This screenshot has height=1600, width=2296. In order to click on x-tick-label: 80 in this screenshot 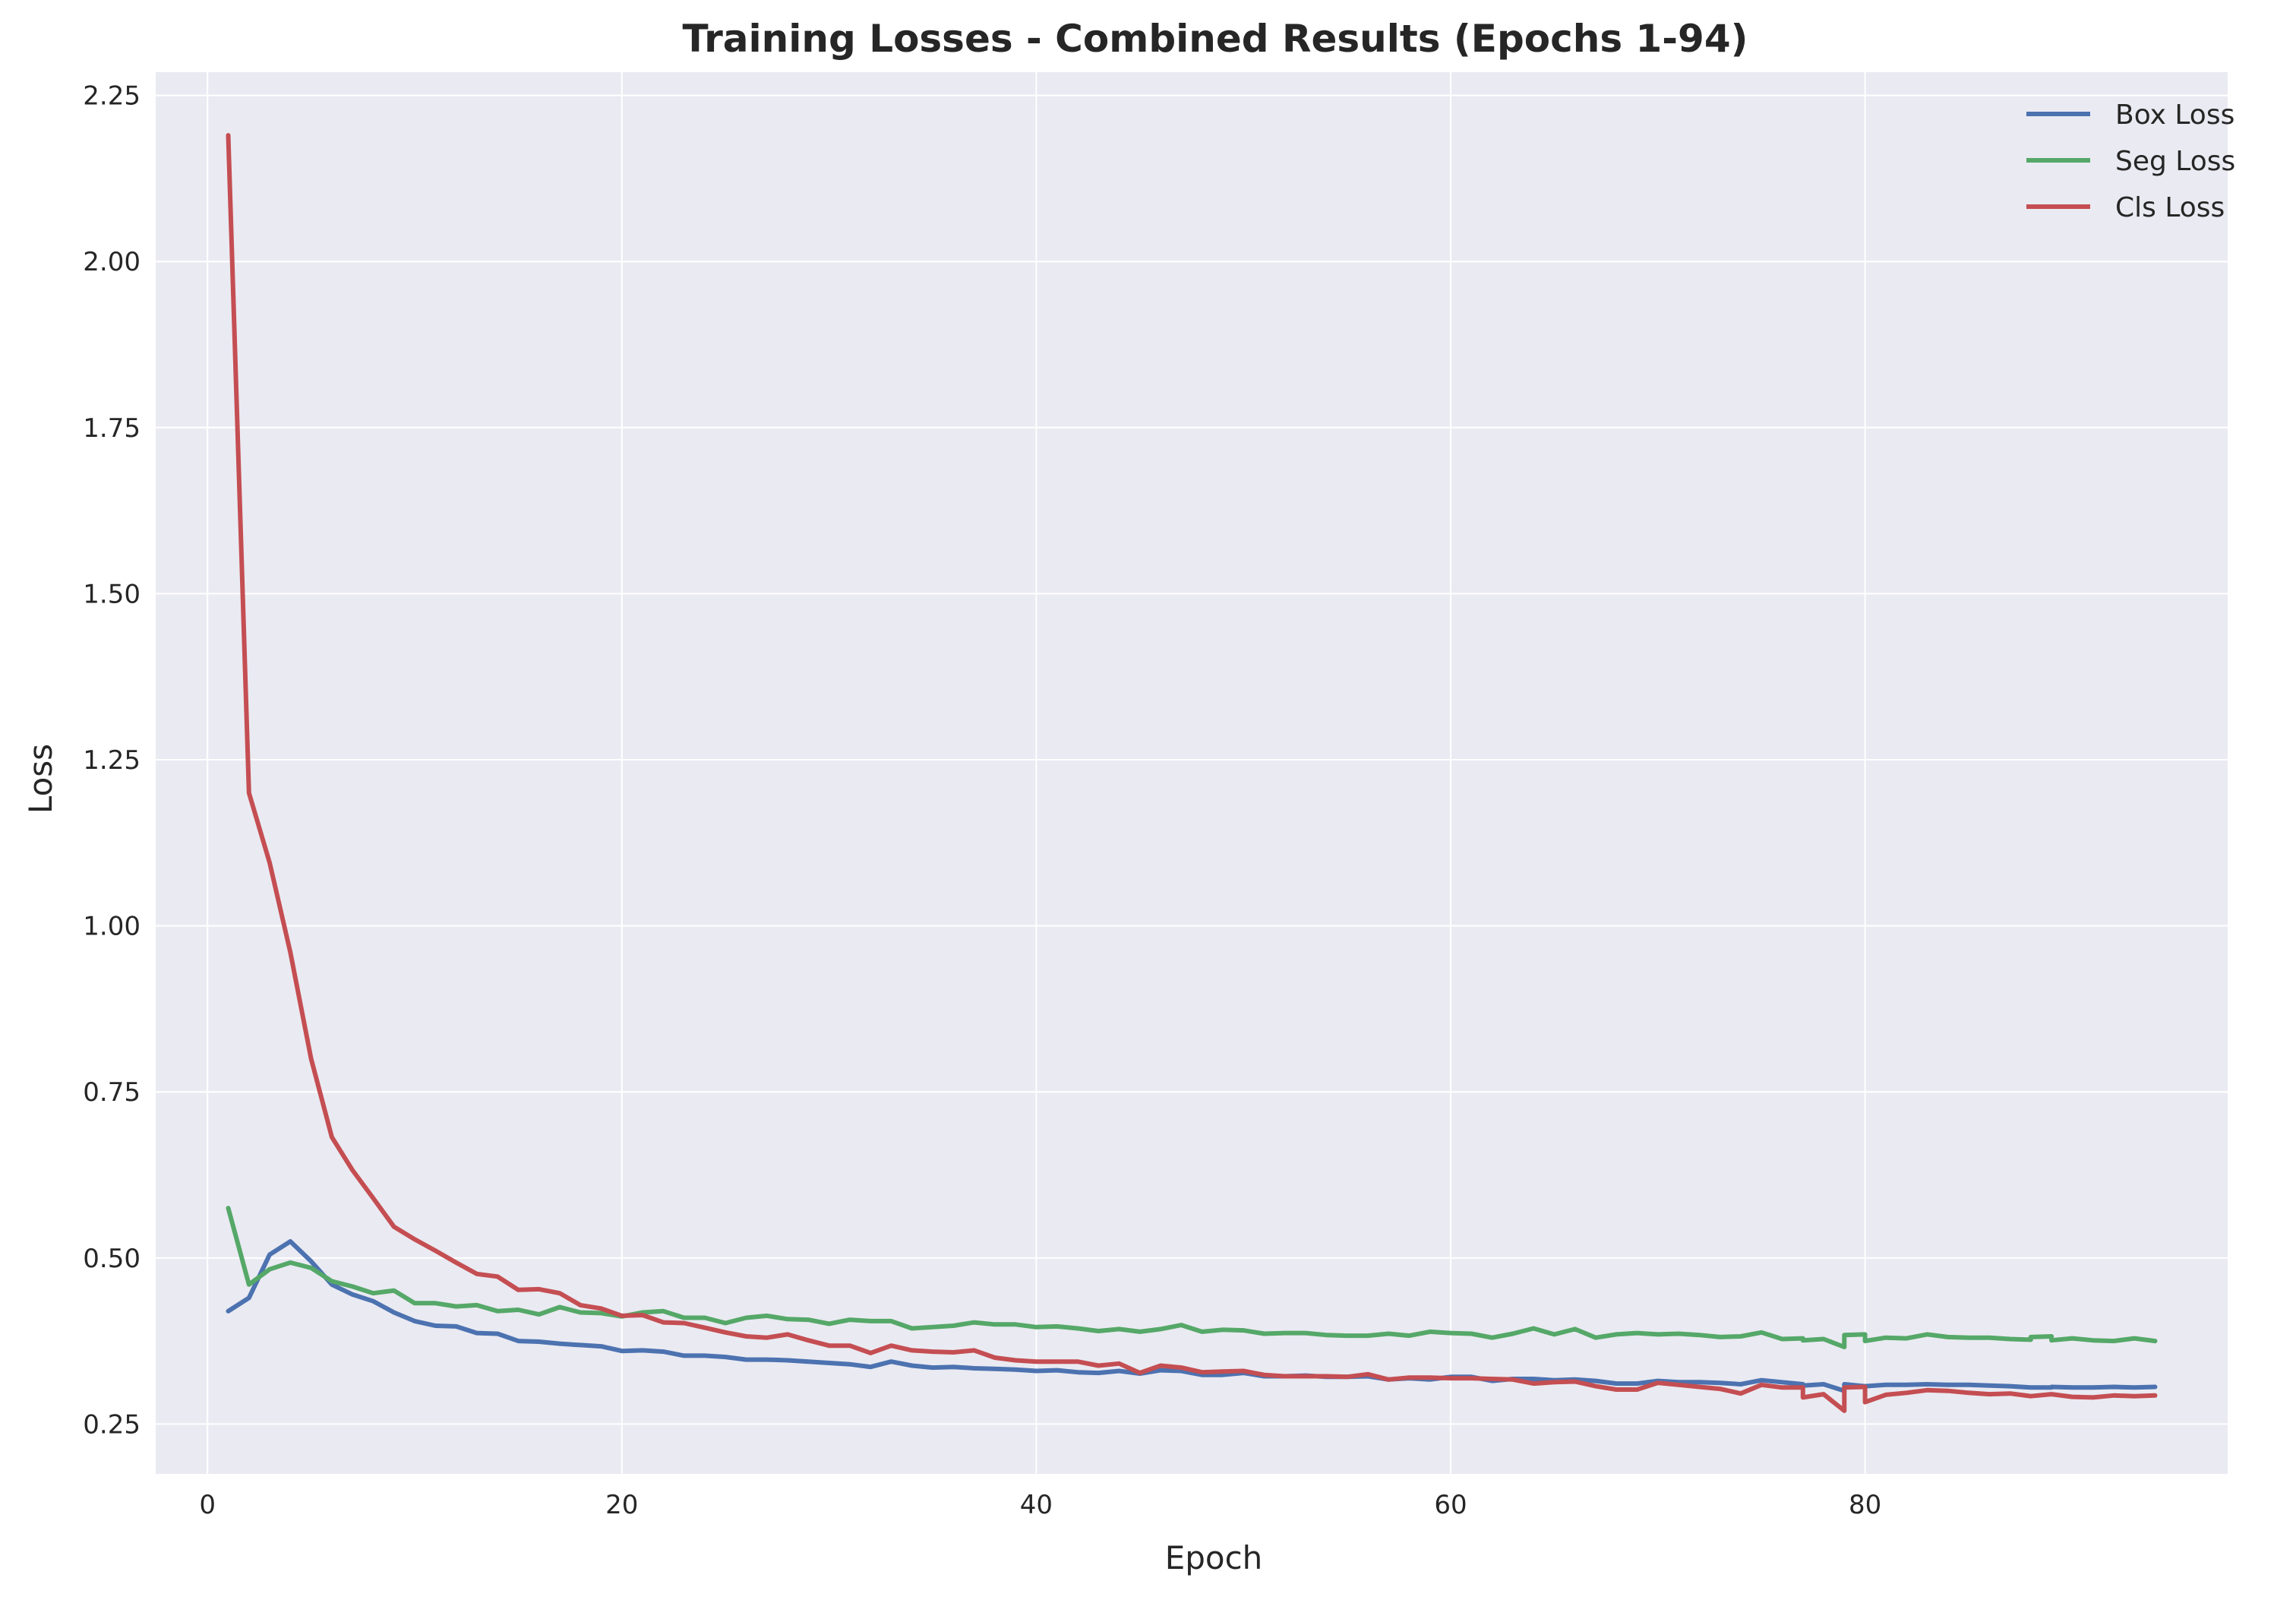, I will do `click(1865, 1505)`.